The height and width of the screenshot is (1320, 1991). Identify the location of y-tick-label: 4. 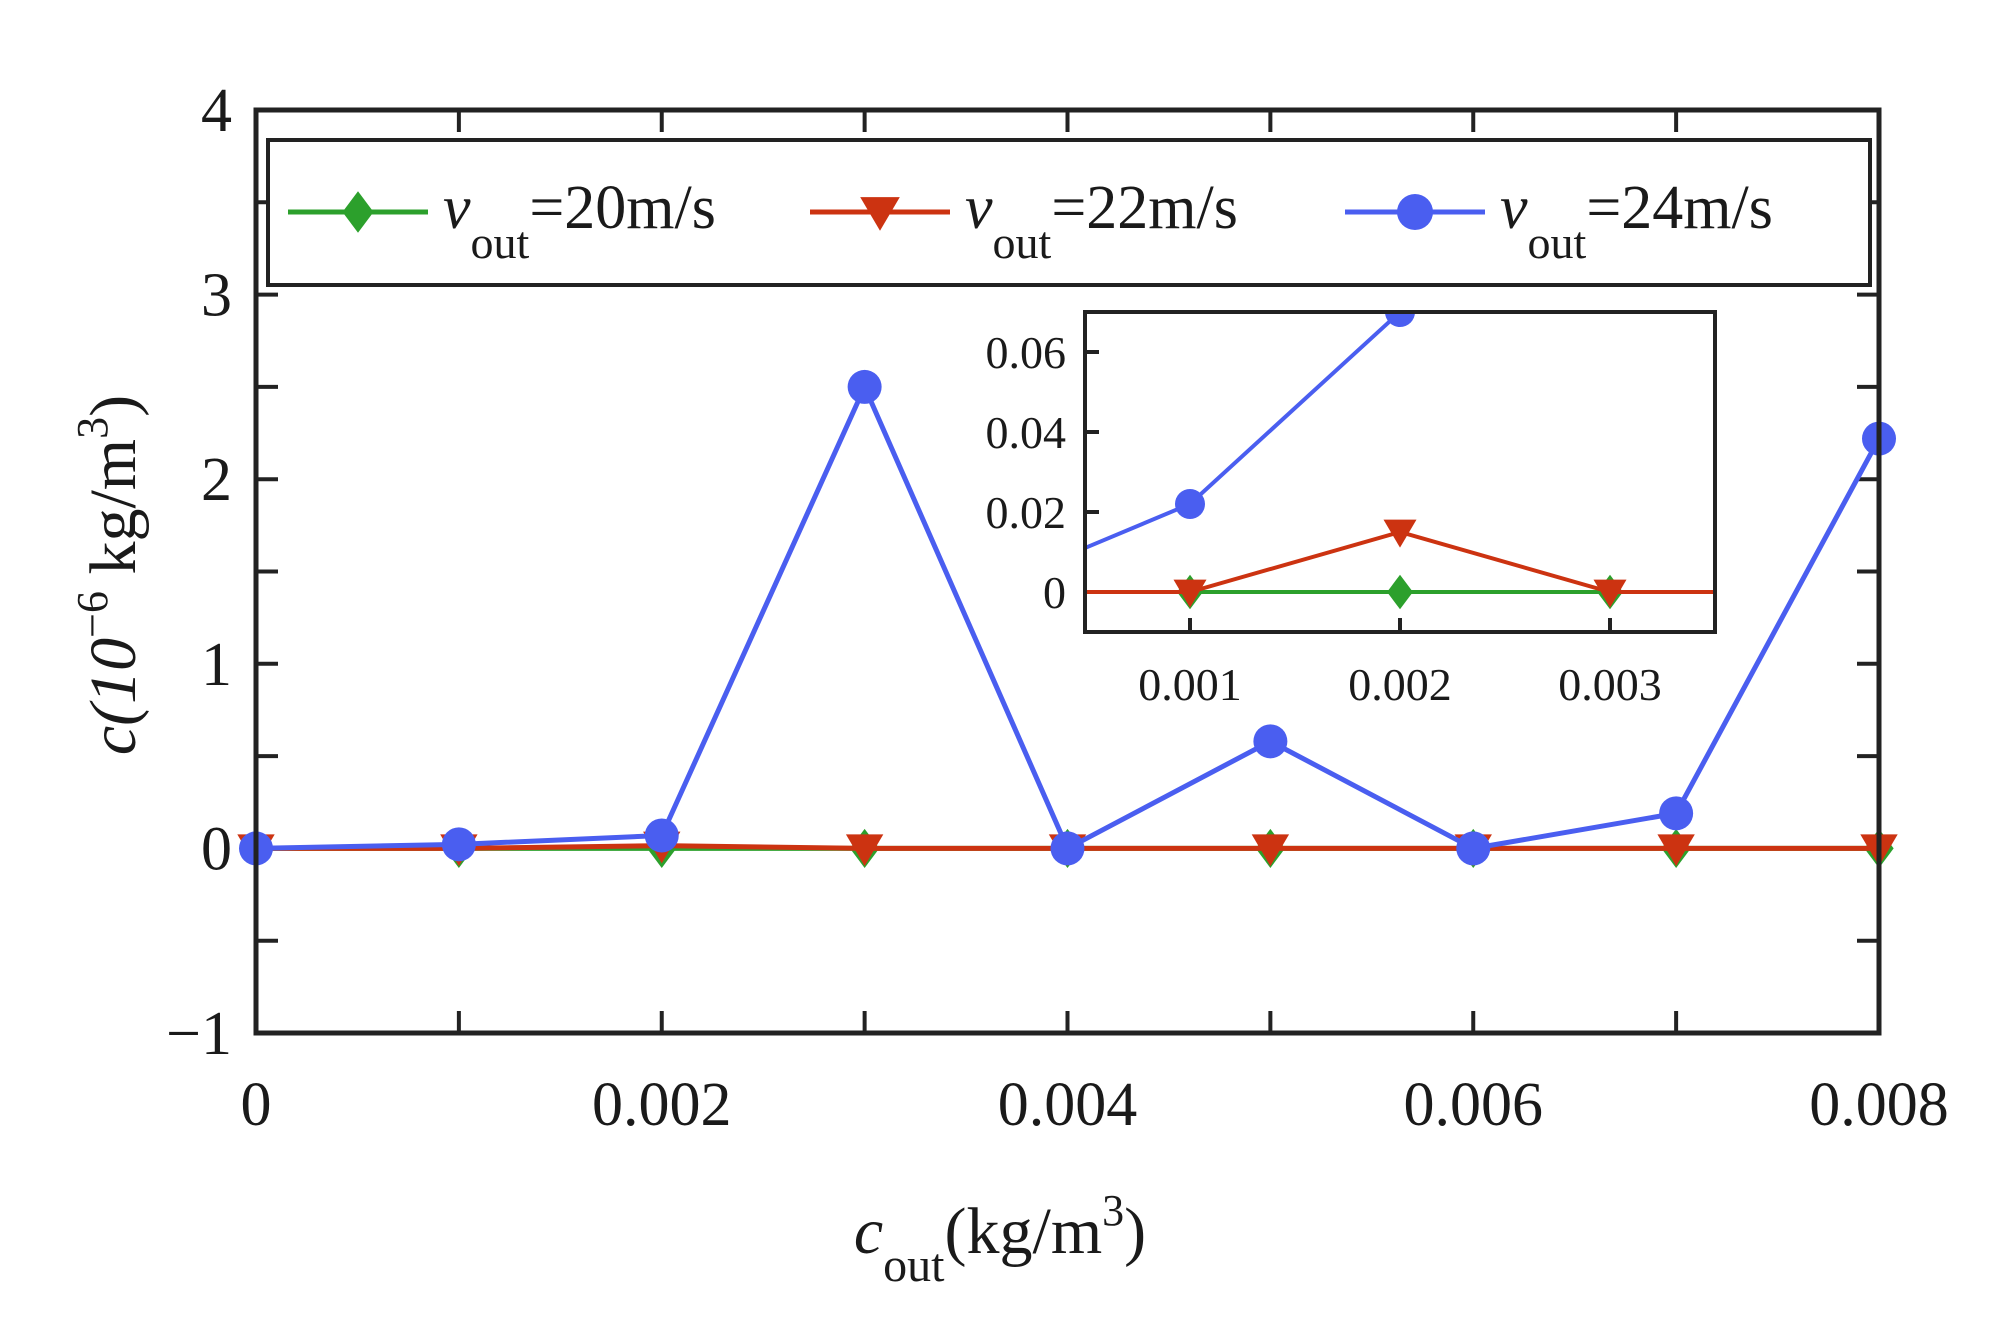
(216, 111).